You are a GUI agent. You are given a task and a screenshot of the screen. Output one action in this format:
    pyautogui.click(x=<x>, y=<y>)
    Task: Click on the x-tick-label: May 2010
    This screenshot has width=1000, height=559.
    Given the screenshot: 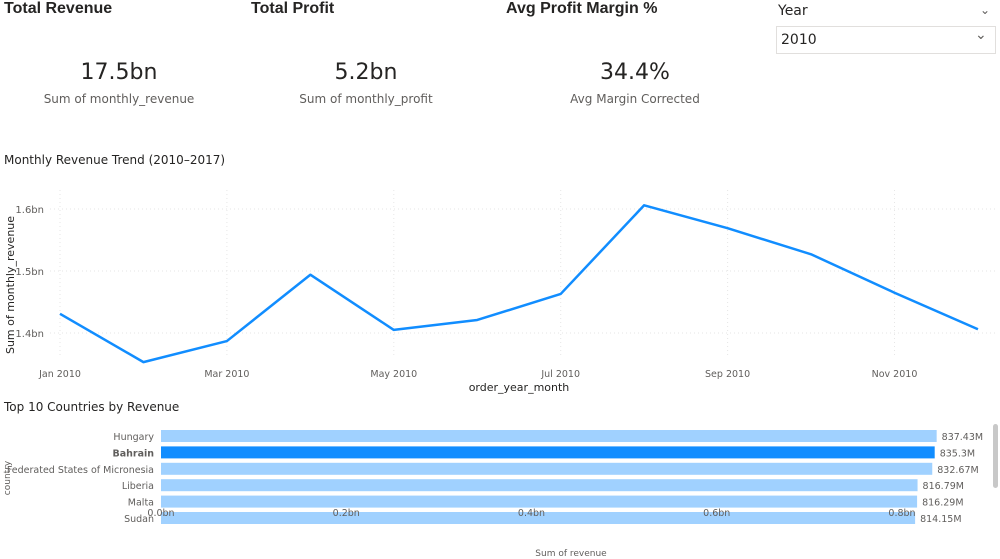 What is the action you would take?
    pyautogui.click(x=393, y=374)
    